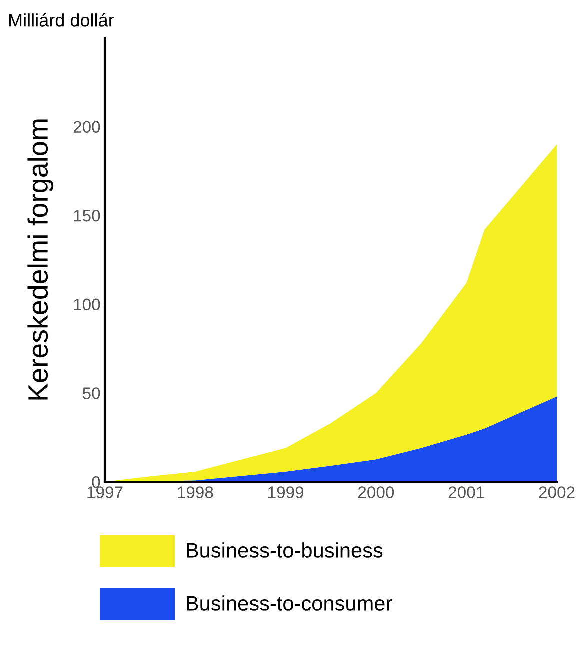 The image size is (582, 650). Describe the element at coordinates (87, 127) in the screenshot. I see `y-tick-label: 200` at that location.